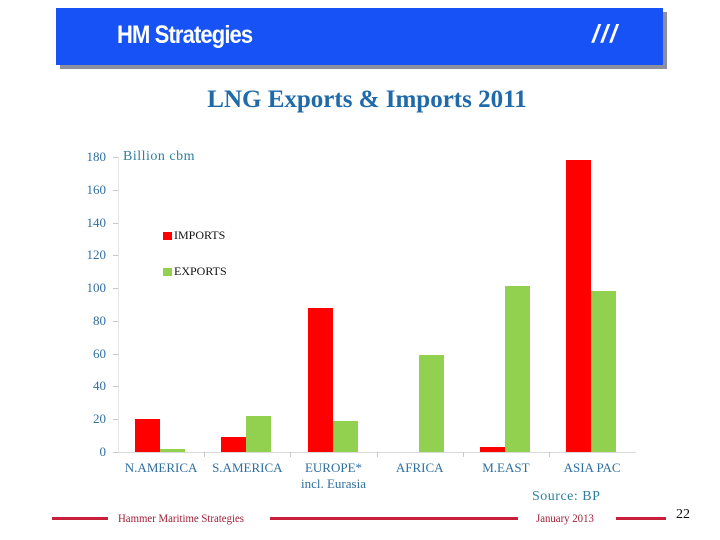 The width and height of the screenshot is (720, 540). Describe the element at coordinates (167, 271) in the screenshot. I see `exports-swatch-icon` at that location.